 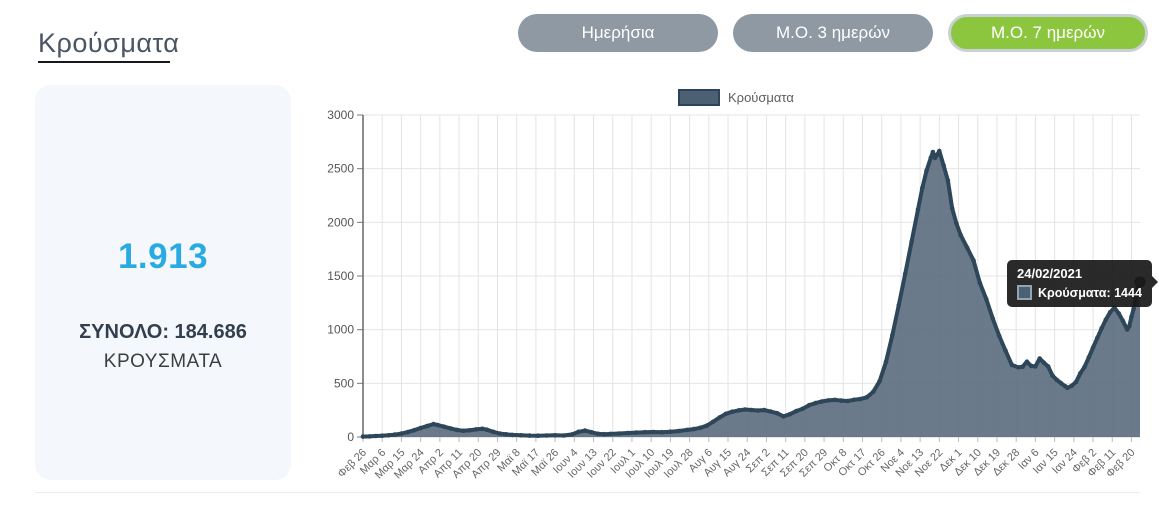 I want to click on toggle-7day-avg-button: Μ.Ο. 7 ημερών, so click(x=1048, y=33).